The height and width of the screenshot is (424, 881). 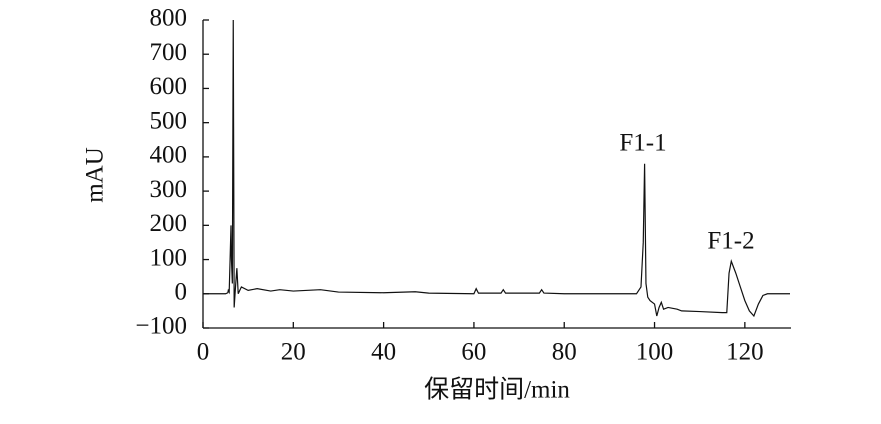 I want to click on y-tick-label: −100, so click(x=161, y=326).